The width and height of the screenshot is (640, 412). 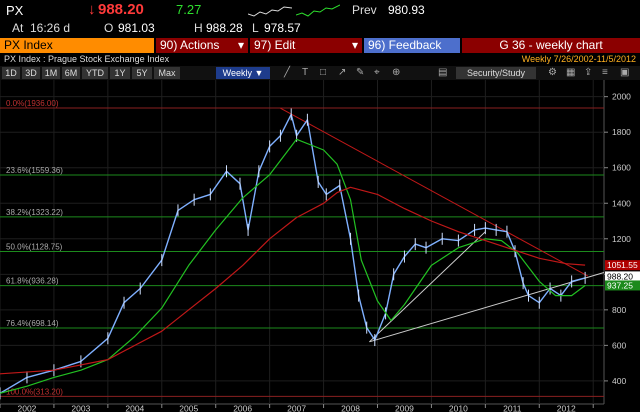 What do you see at coordinates (619, 345) in the screenshot?
I see `y-tick-label: 600` at bounding box center [619, 345].